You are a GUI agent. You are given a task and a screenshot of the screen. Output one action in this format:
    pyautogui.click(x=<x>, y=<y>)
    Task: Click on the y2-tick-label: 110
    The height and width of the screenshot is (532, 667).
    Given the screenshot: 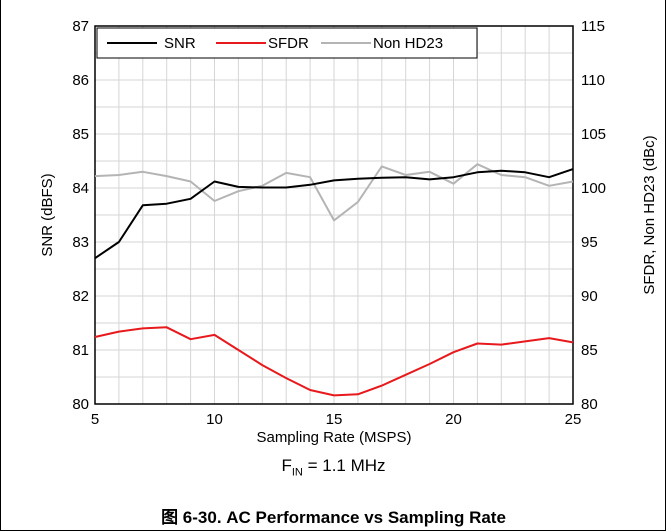 What is the action you would take?
    pyautogui.click(x=593, y=80)
    